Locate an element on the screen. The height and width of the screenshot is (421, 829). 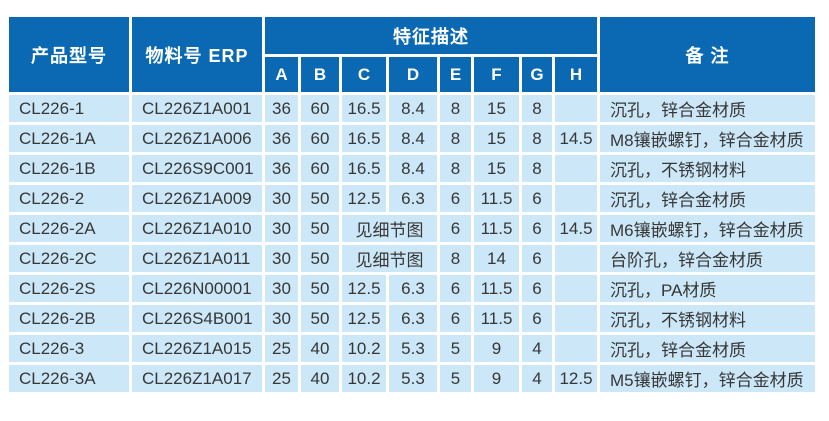
table-row: CL226-3 CL226Z1A015 25 40 10.2 5.3 5 9 4 沉孔，锌合金材质 is located at coordinates (412, 348).